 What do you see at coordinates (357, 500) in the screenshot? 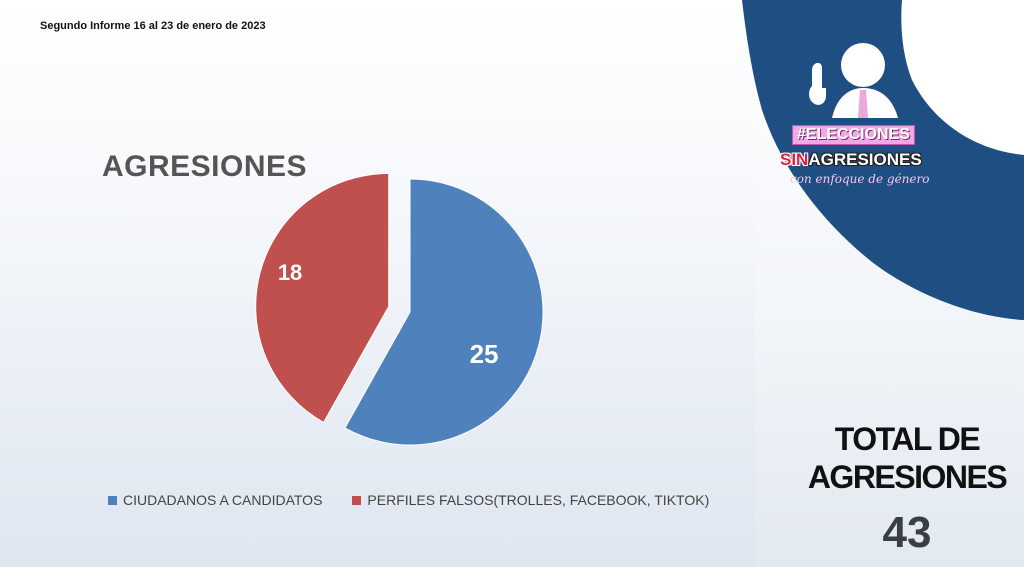
I see `legend-swatch-red` at bounding box center [357, 500].